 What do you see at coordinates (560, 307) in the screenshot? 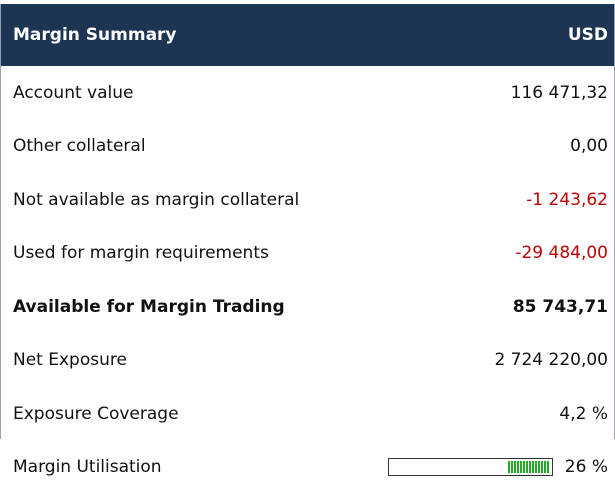
I see `row-value: 85 743,71` at bounding box center [560, 307].